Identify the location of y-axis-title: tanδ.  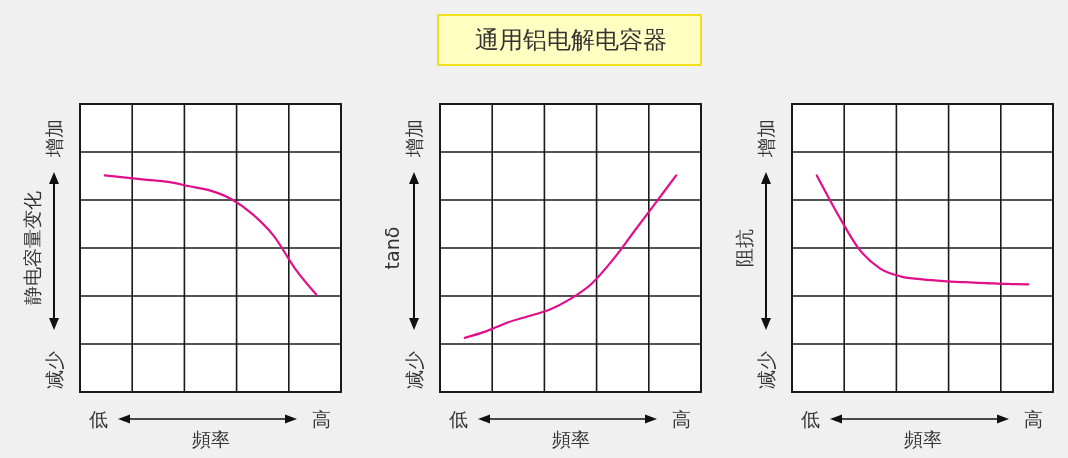
(392, 248).